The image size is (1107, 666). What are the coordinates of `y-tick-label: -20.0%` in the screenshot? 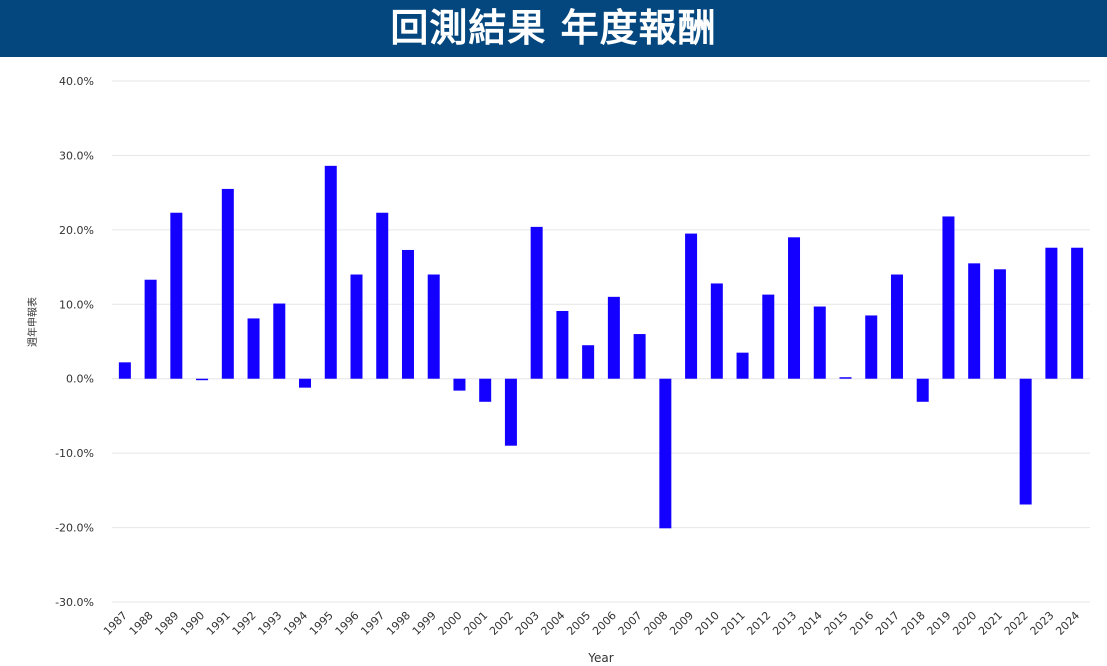 It's located at (74, 528).